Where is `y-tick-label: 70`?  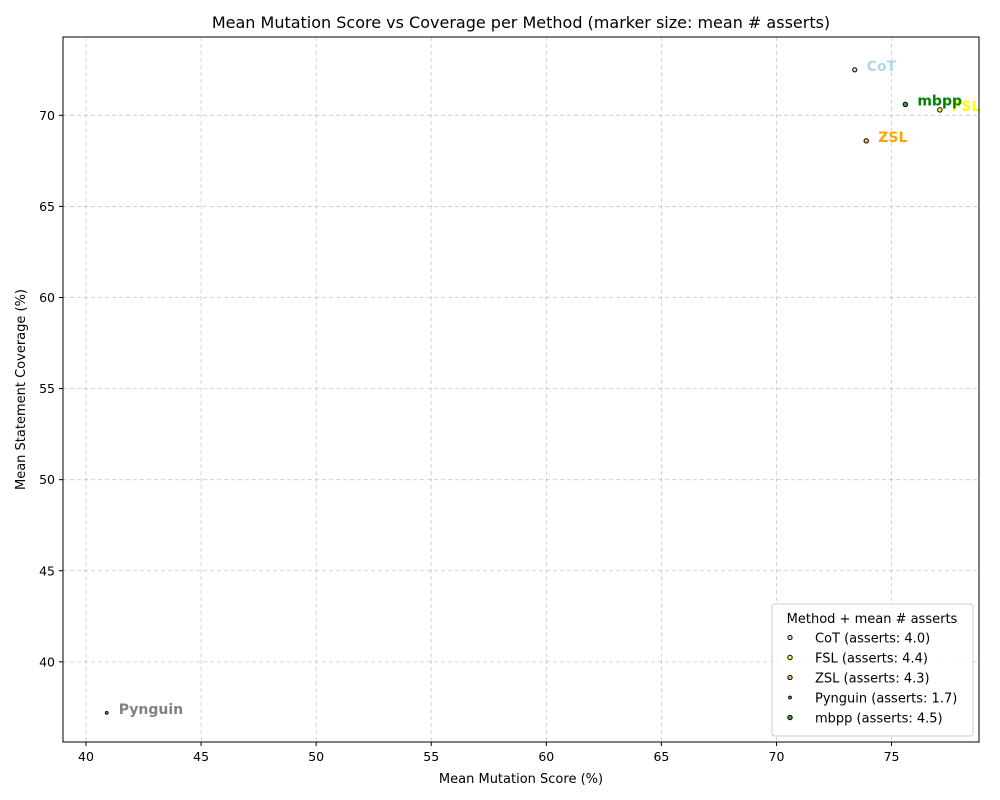 y-tick-label: 70 is located at coordinates (47, 115).